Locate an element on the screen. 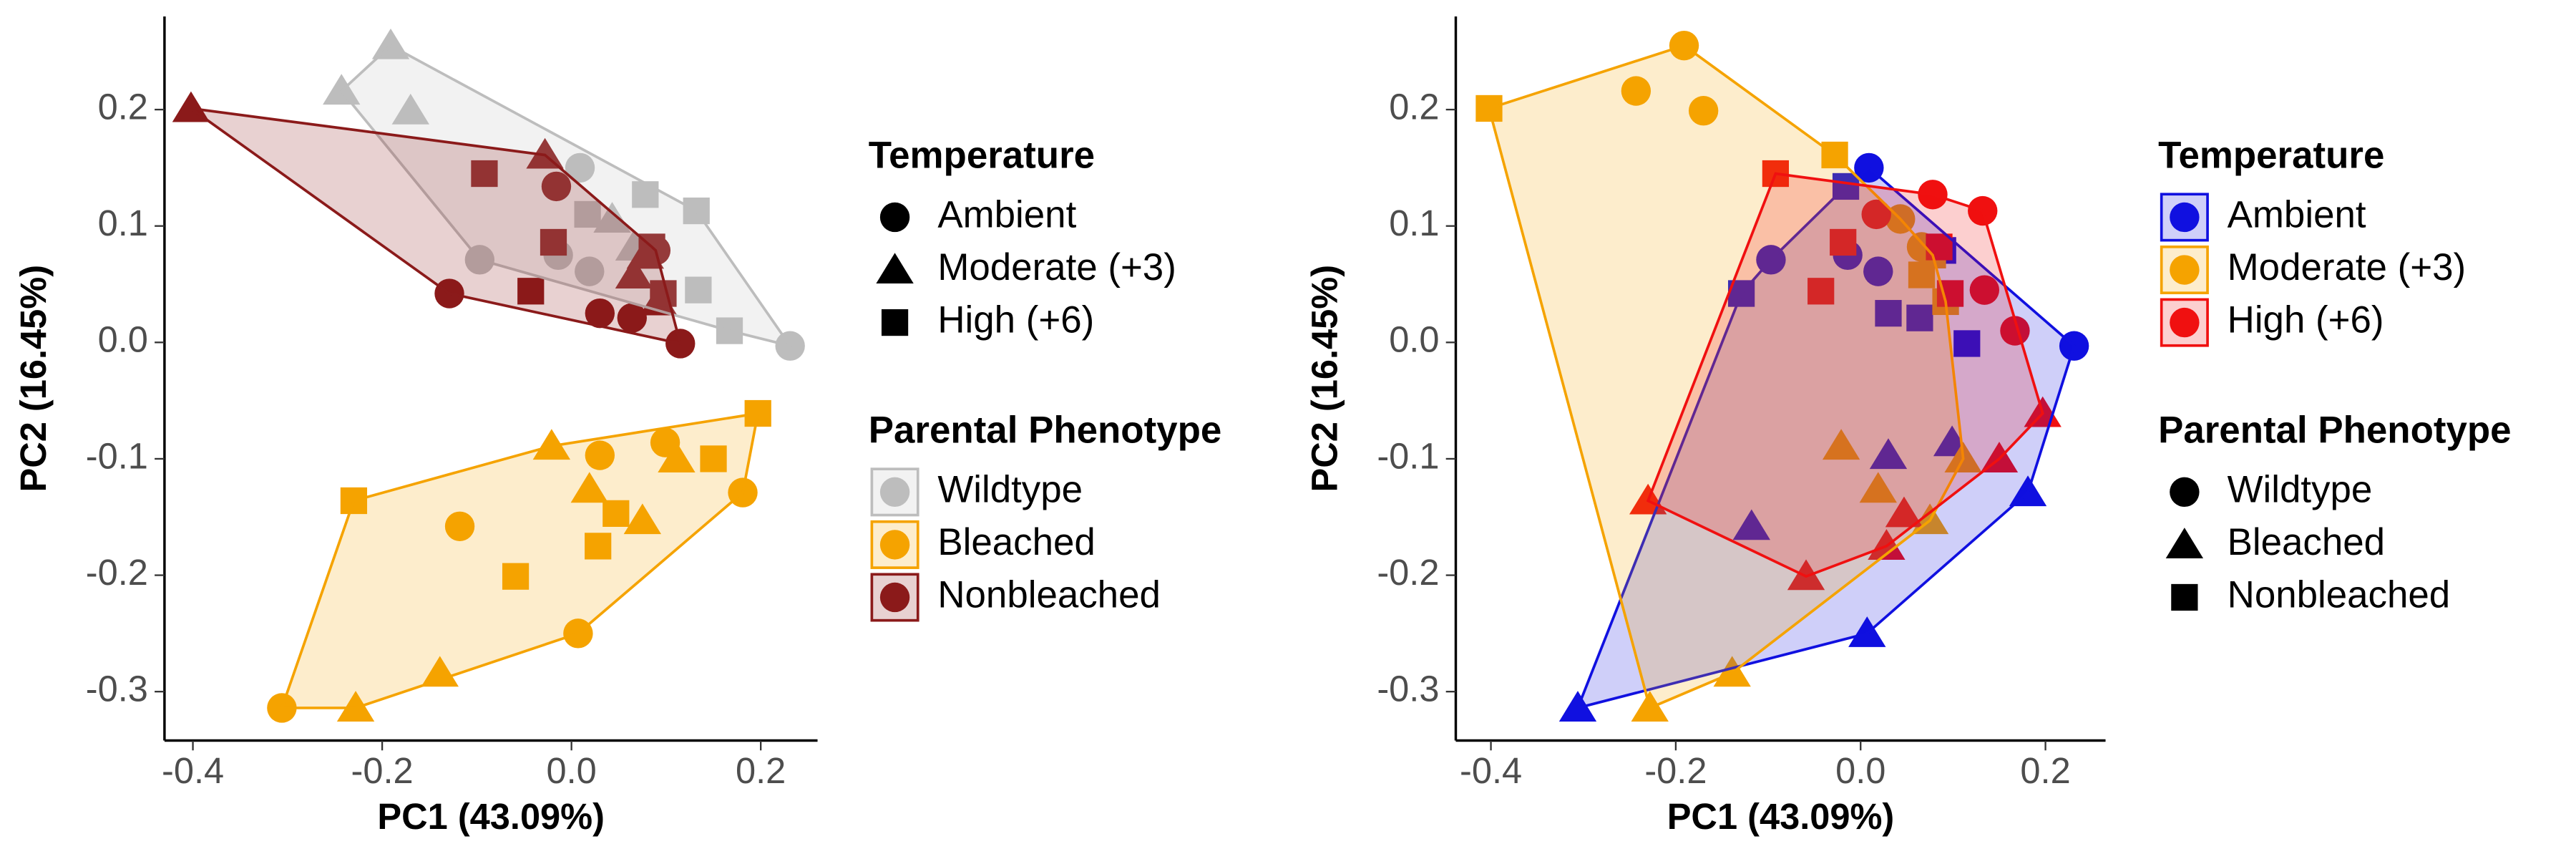 This screenshot has height=859, width=2576. legend-label: Wildtype is located at coordinates (1010, 489).